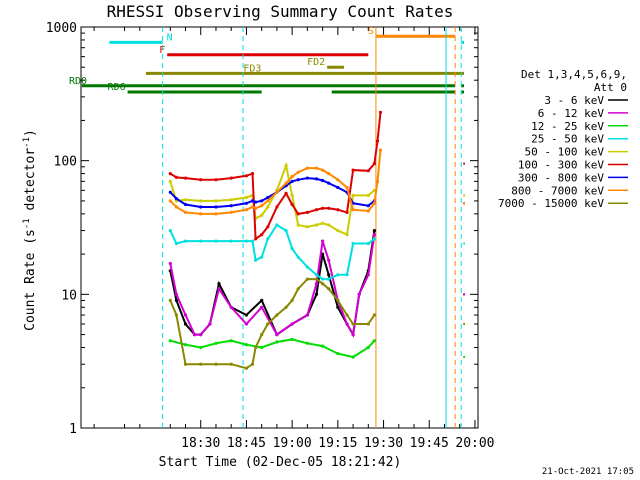 This screenshot has height=480, width=640. What do you see at coordinates (292, 443) in the screenshot?
I see `x-tick-label-2: 19:00` at bounding box center [292, 443].